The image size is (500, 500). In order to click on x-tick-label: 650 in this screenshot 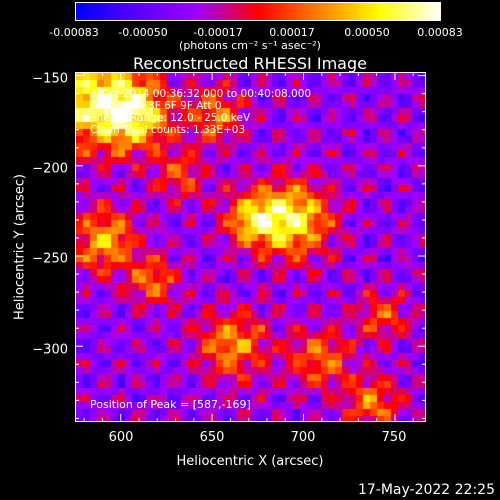, I will do `click(212, 437)`.